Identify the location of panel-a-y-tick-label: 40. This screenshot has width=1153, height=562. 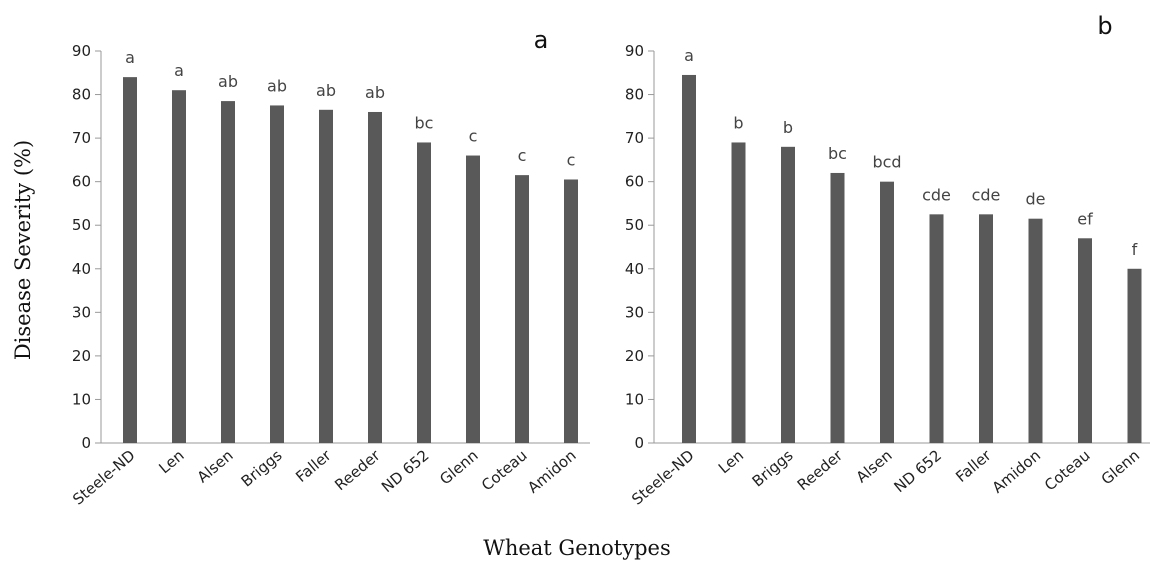
(81, 269).